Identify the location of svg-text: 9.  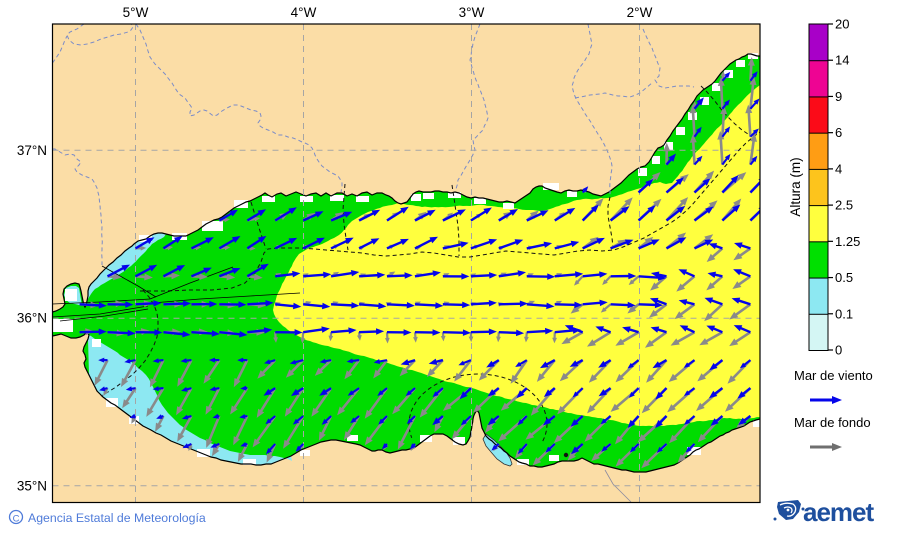
(838, 96).